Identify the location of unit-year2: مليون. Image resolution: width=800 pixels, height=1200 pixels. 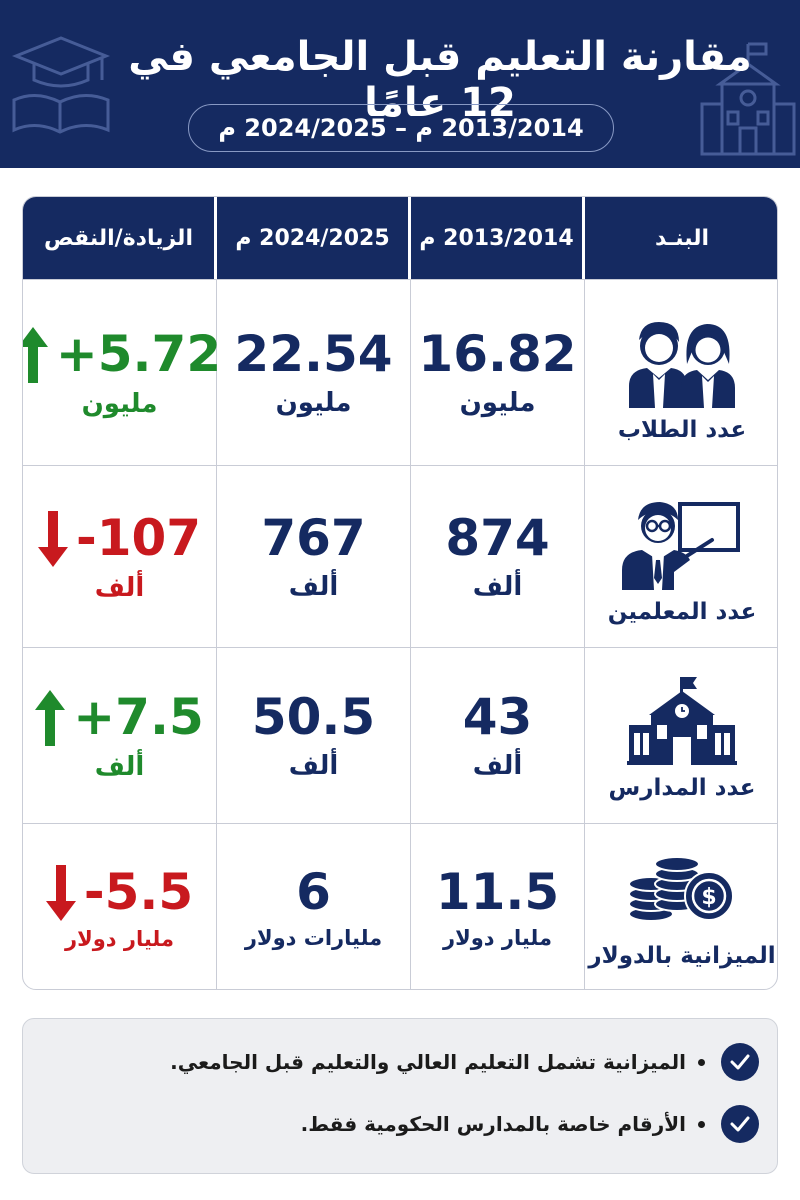
(313, 403).